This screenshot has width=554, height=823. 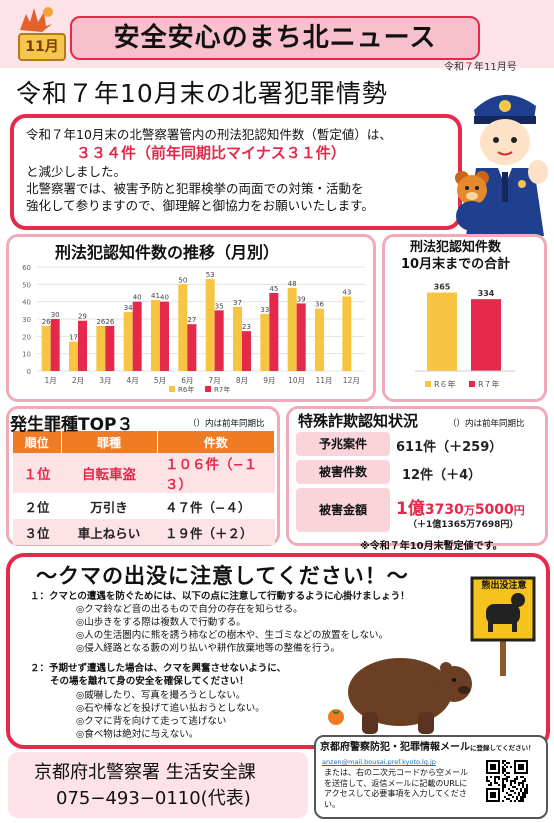 What do you see at coordinates (296, 380) in the screenshot?
I see `x-tick-label: 10月` at bounding box center [296, 380].